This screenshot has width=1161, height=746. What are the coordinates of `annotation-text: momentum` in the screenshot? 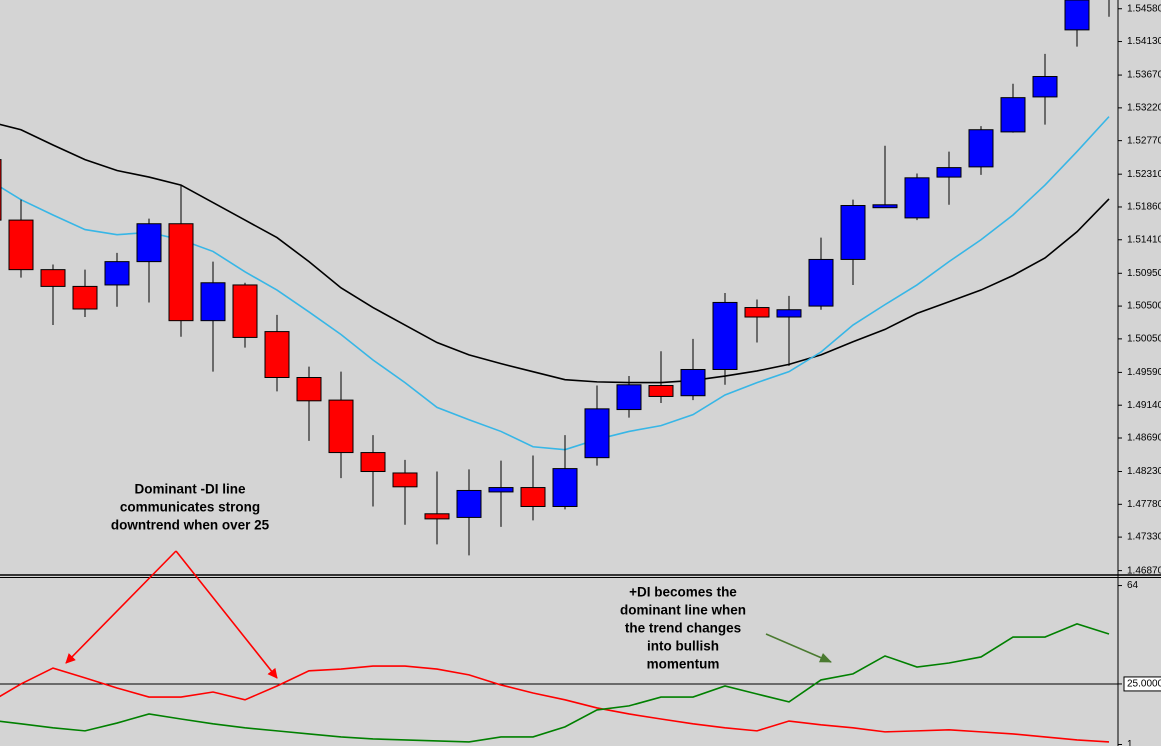 It's located at (683, 664).